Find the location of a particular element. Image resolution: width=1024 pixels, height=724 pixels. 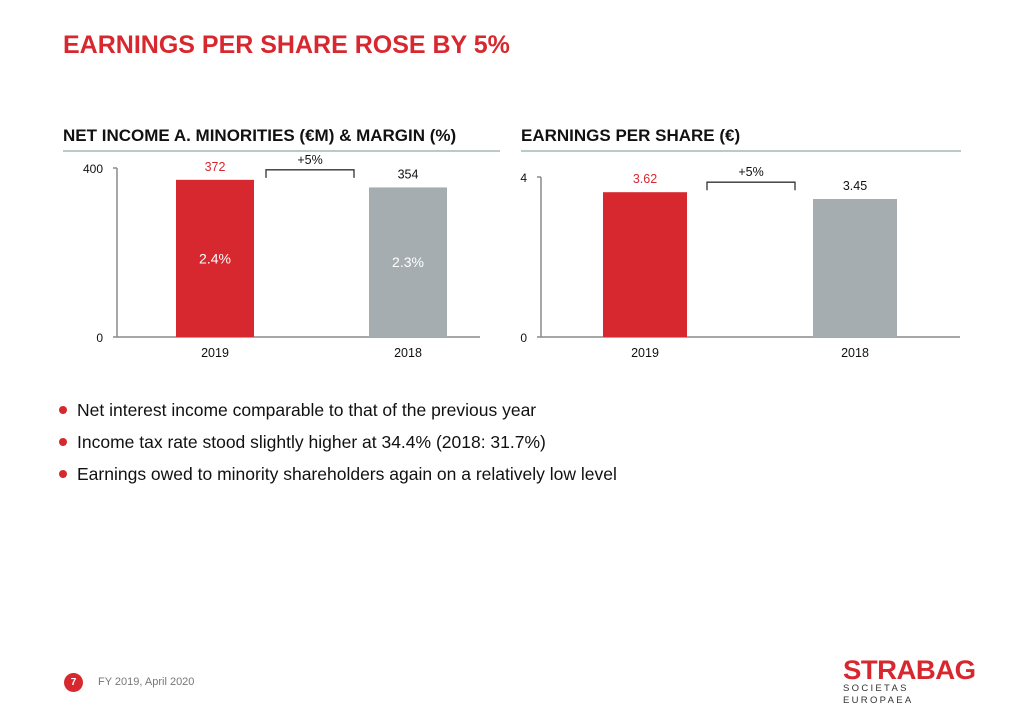

footer-text: FY 2019, April 2020 is located at coordinates (146, 682).